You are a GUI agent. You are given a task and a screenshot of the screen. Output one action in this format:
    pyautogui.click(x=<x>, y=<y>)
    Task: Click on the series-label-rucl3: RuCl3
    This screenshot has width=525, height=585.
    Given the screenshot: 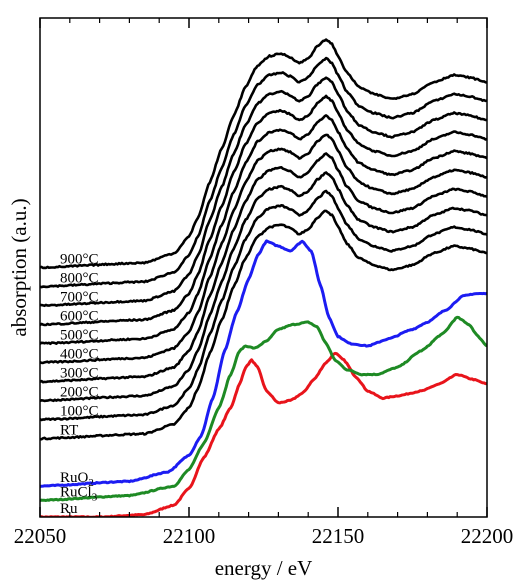 What is the action you would take?
    pyautogui.click(x=79, y=493)
    